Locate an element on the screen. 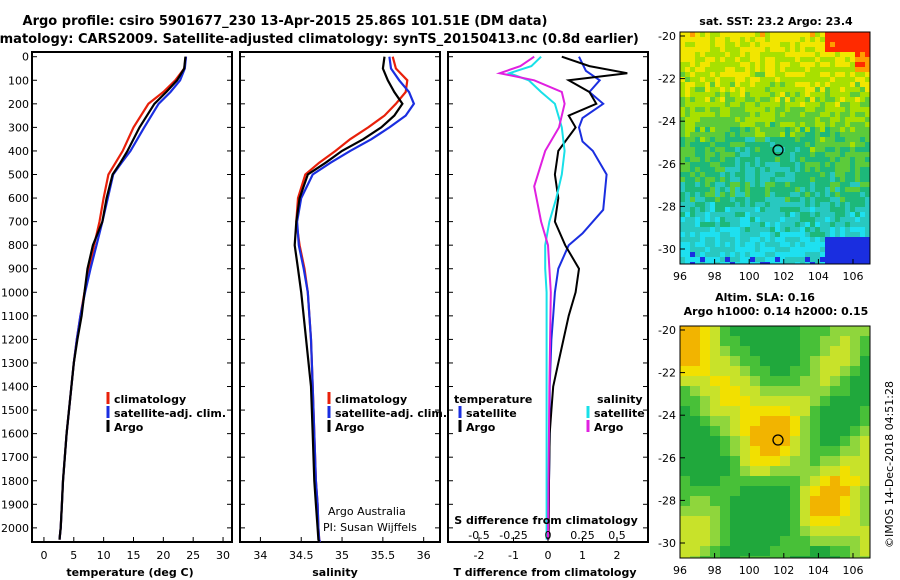 The height and width of the screenshot is (580, 900). map-y-tick-label: -26 is located at coordinates (667, 164).